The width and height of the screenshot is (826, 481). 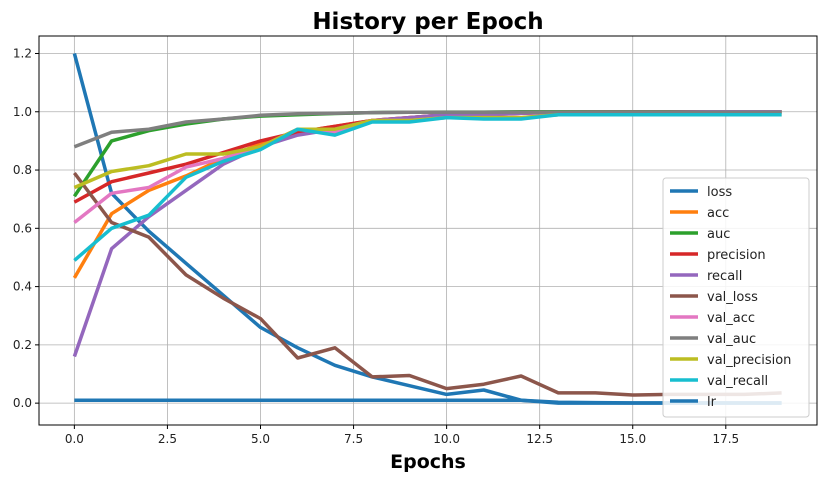 What do you see at coordinates (732, 297) in the screenshot?
I see `legend-label: val_loss` at bounding box center [732, 297].